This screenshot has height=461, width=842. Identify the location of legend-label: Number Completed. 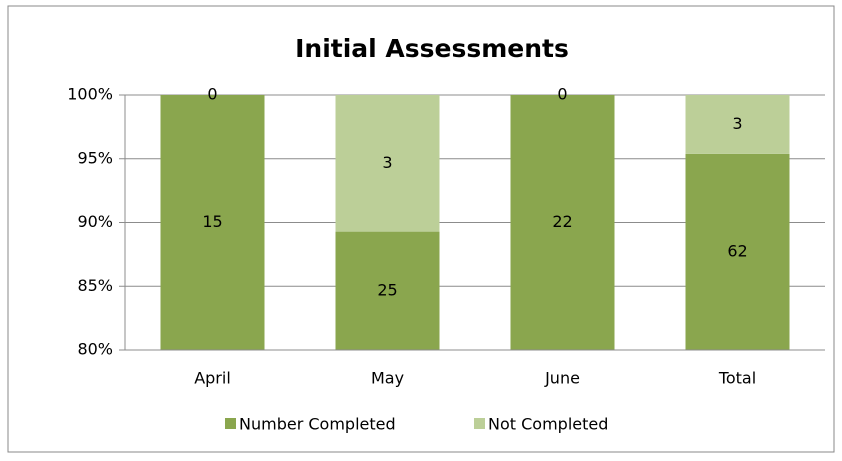
(317, 424).